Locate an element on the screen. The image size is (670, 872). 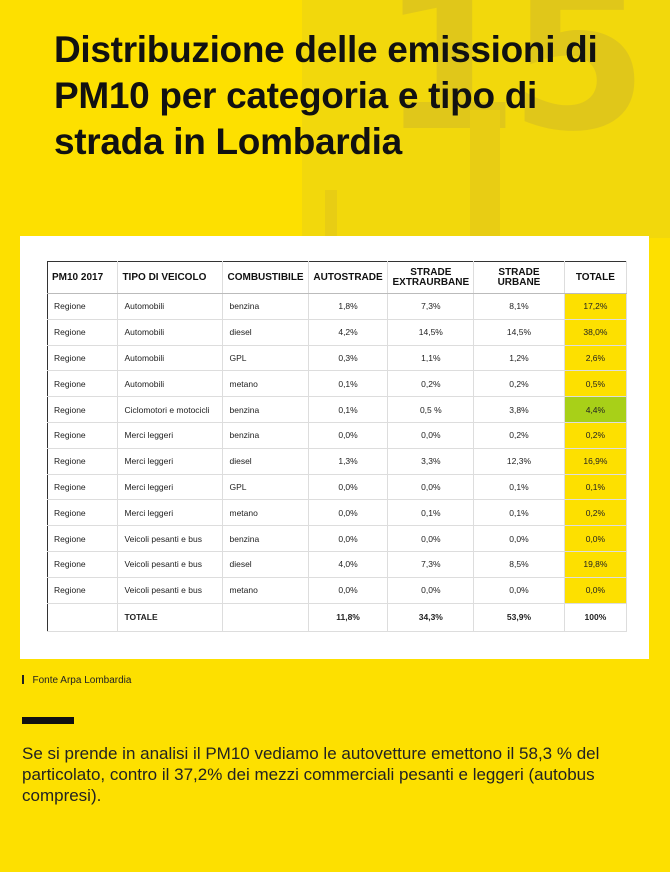
totale-cell: 16,9% is located at coordinates (596, 461).